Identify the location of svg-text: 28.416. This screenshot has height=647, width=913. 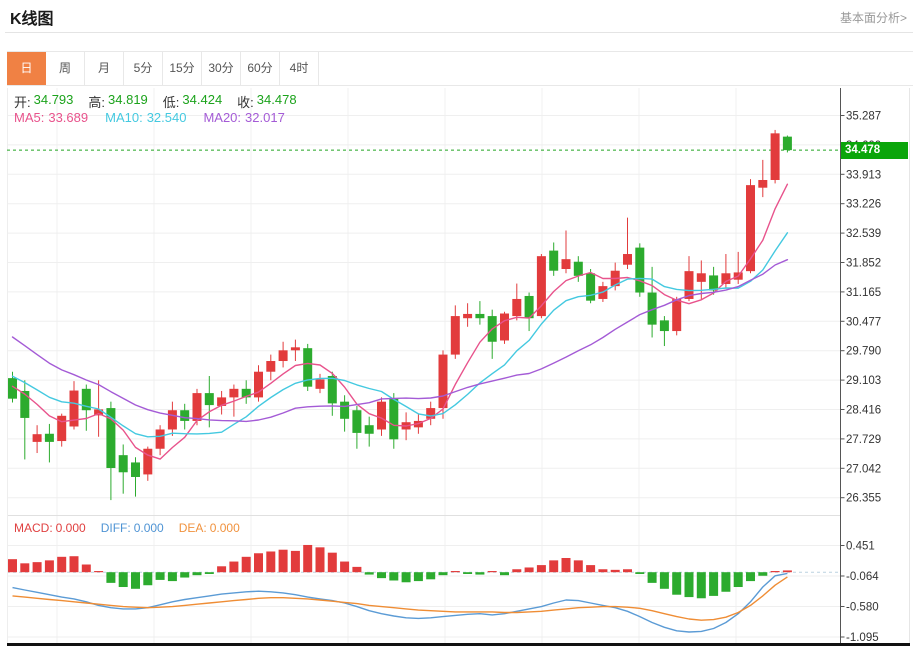
(863, 411).